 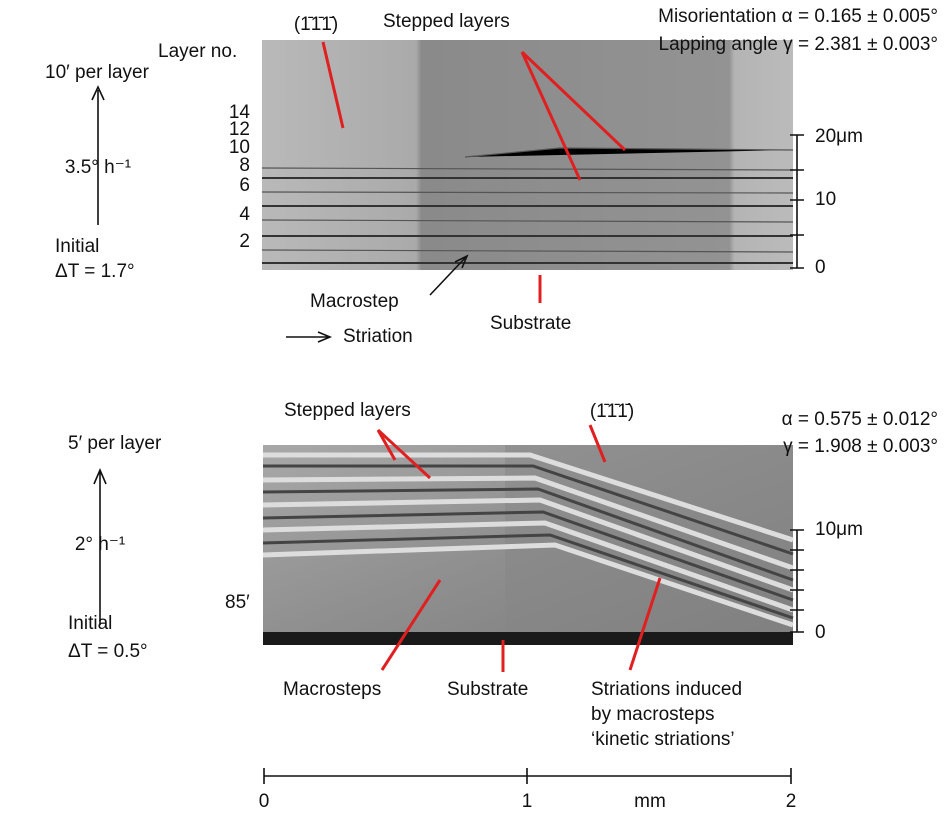 What do you see at coordinates (239, 129) in the screenshot?
I see `layer-number: 12` at bounding box center [239, 129].